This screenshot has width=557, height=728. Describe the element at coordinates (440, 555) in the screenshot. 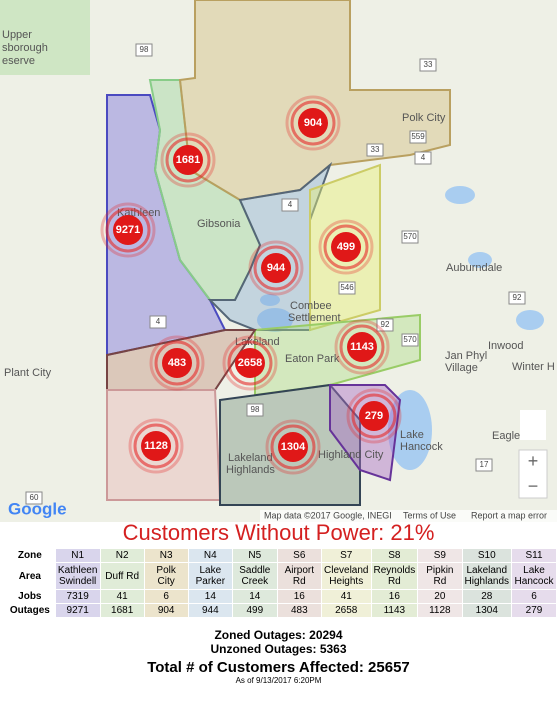

I see `table-cell: S9` at that location.